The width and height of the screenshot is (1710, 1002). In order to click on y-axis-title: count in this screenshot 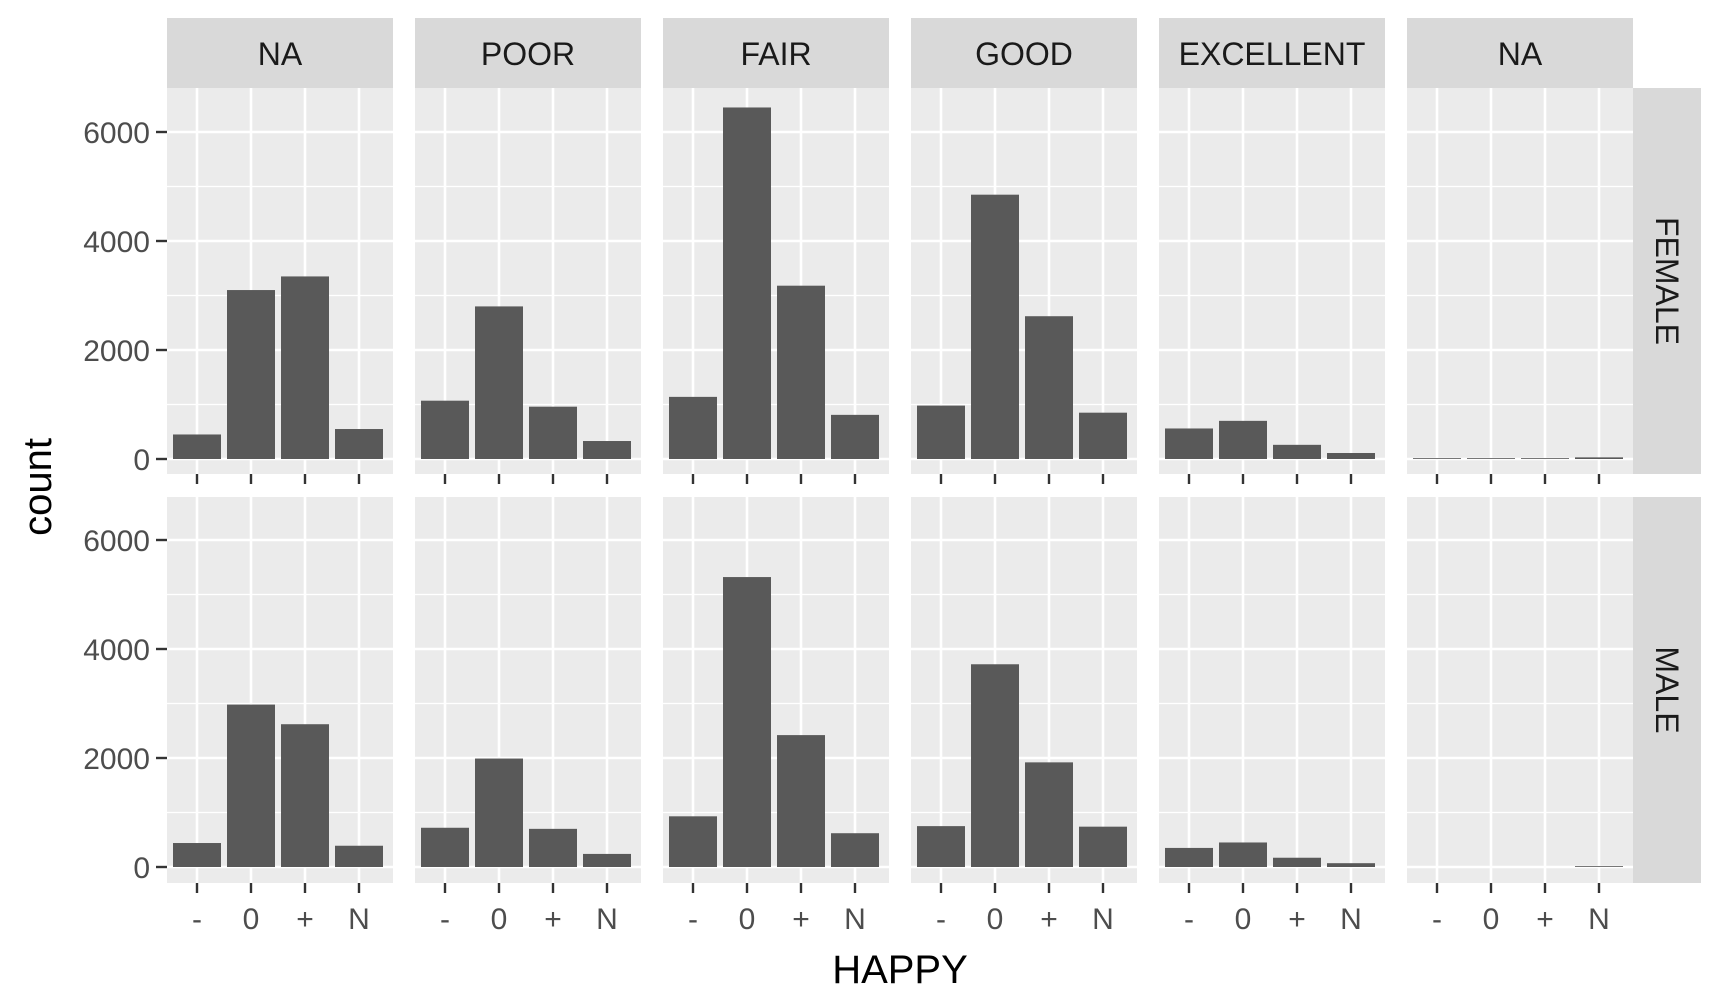, I will do `click(38, 487)`.